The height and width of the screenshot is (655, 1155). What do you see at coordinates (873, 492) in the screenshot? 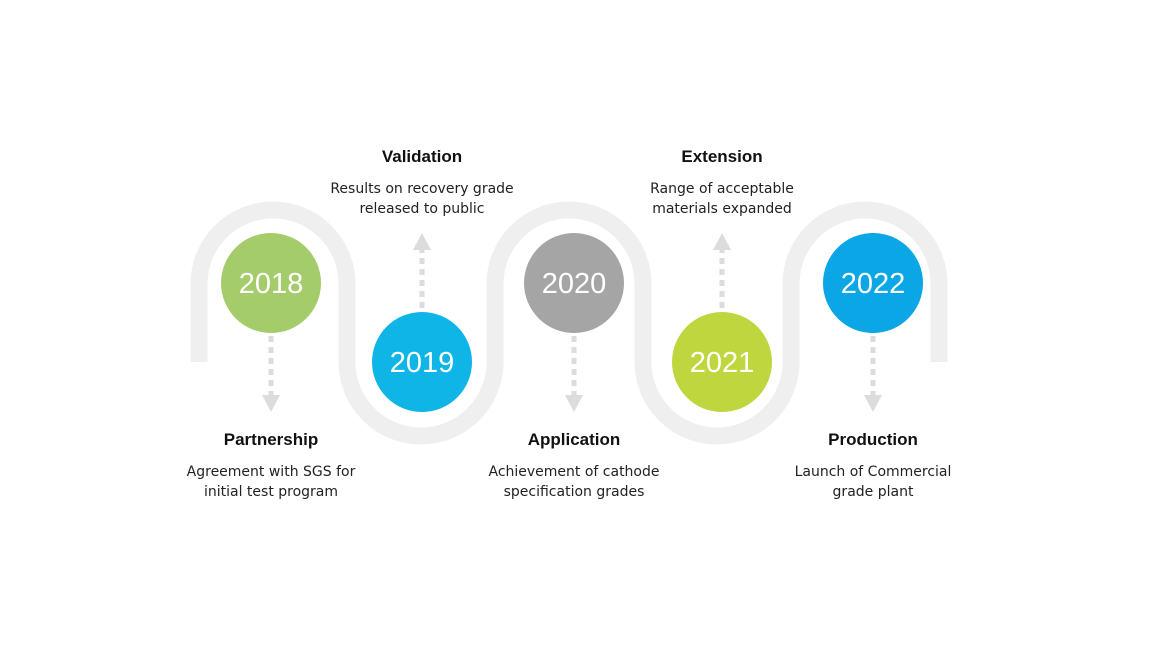
I see `milestone-desc-line: grade plant` at bounding box center [873, 492].